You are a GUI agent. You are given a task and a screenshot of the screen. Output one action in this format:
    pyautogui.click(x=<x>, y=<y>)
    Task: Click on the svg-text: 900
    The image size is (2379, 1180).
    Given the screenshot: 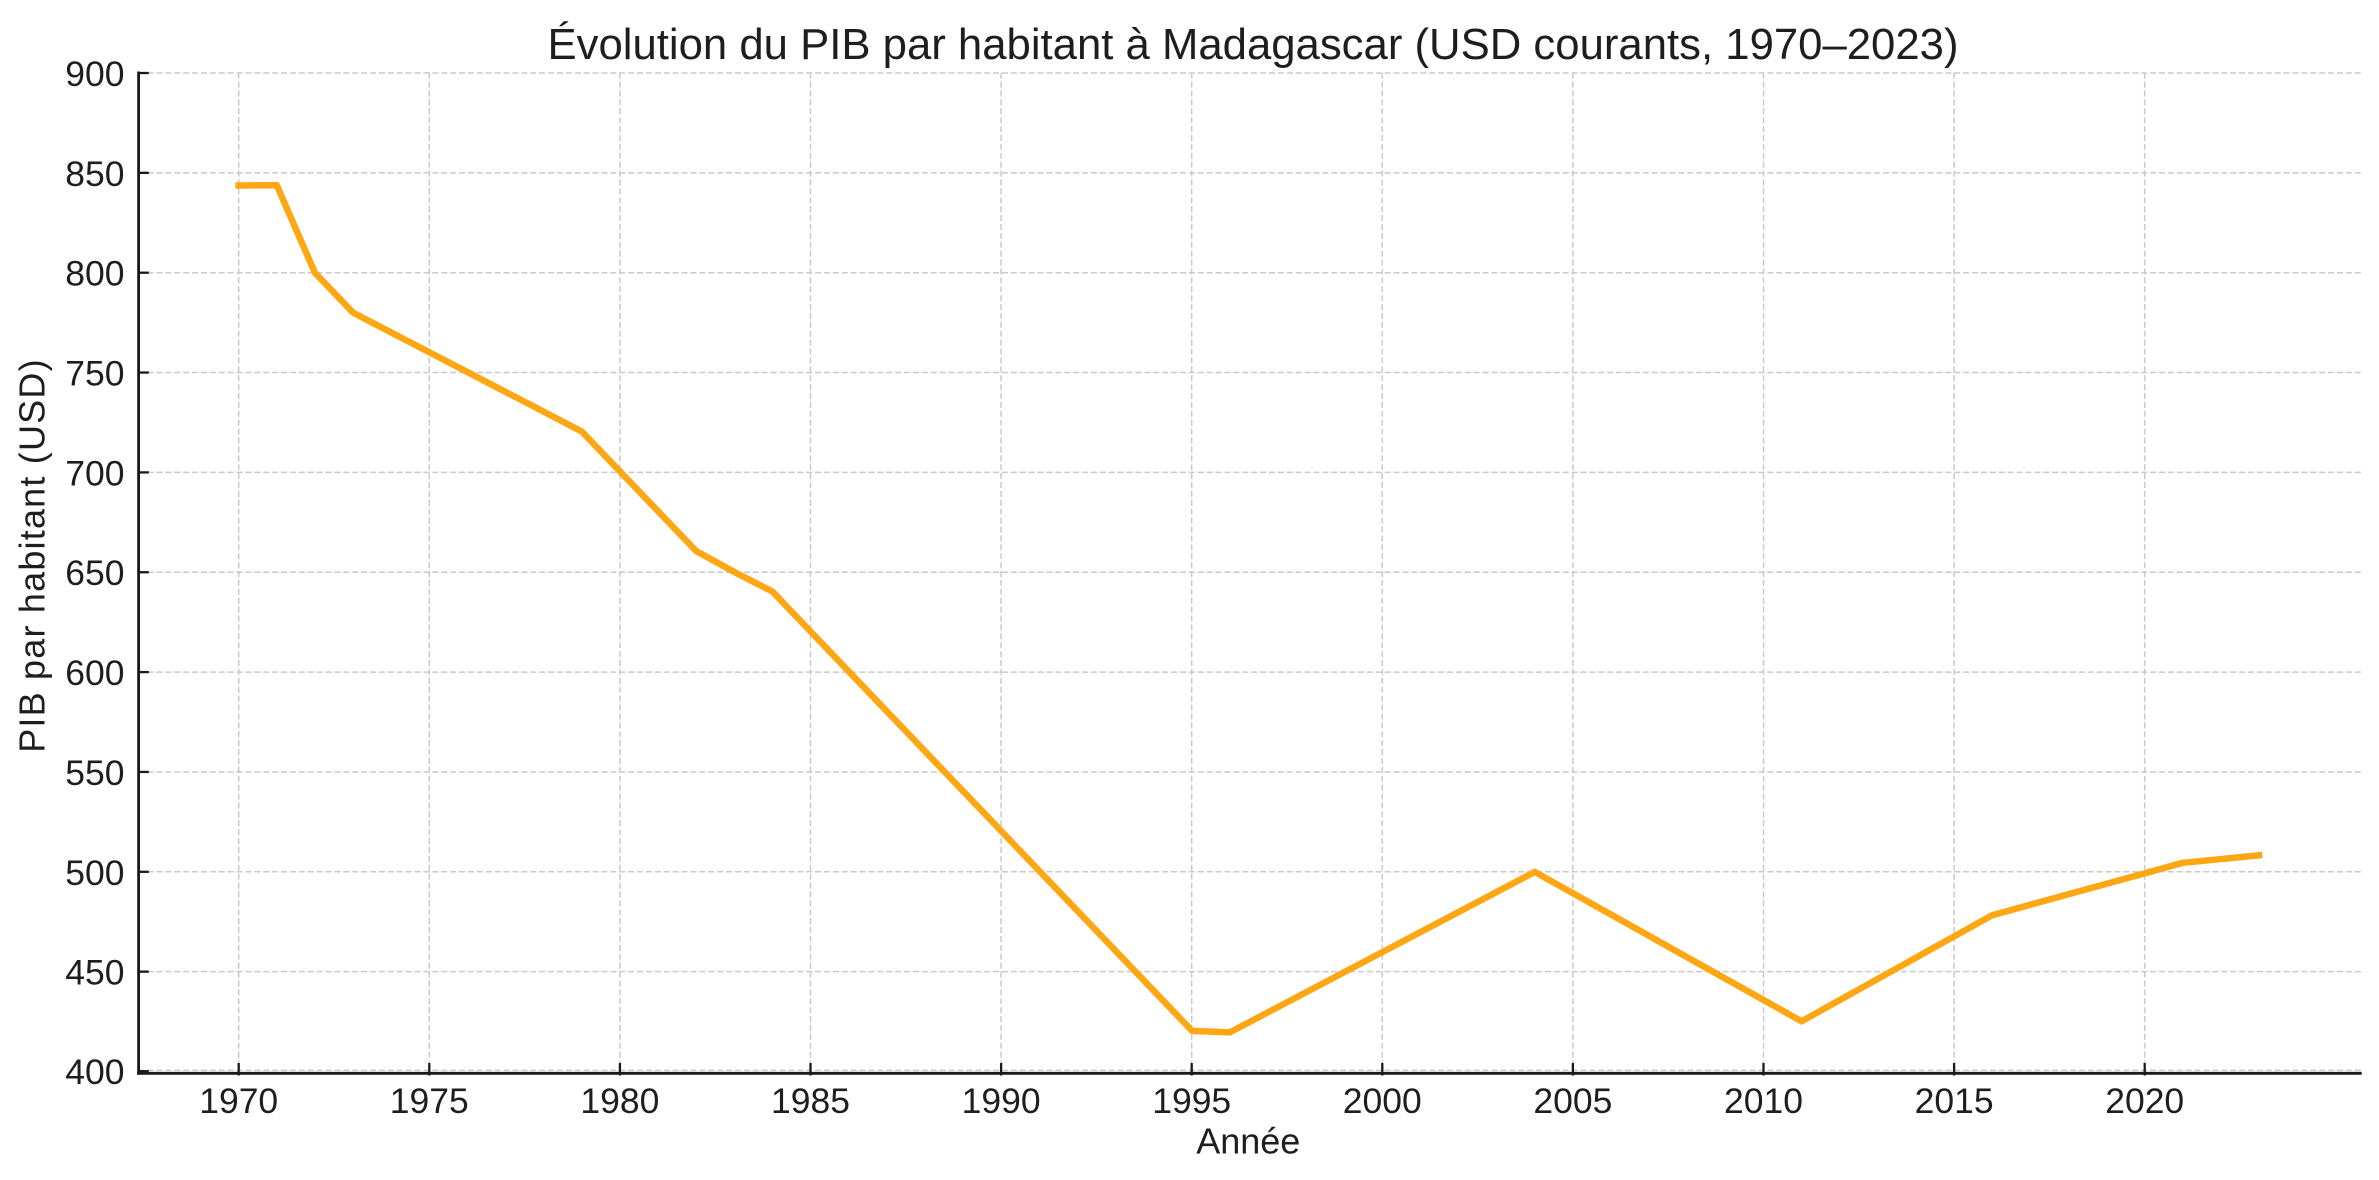 What is the action you would take?
    pyautogui.click(x=94, y=74)
    